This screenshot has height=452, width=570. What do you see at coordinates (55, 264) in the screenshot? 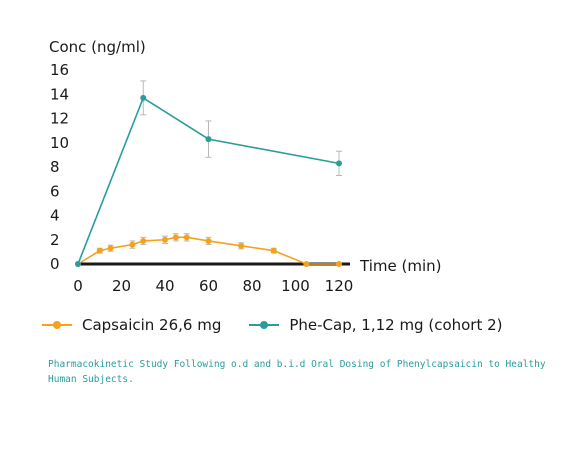
I see `y-tick-label-0: 0` at bounding box center [55, 264].